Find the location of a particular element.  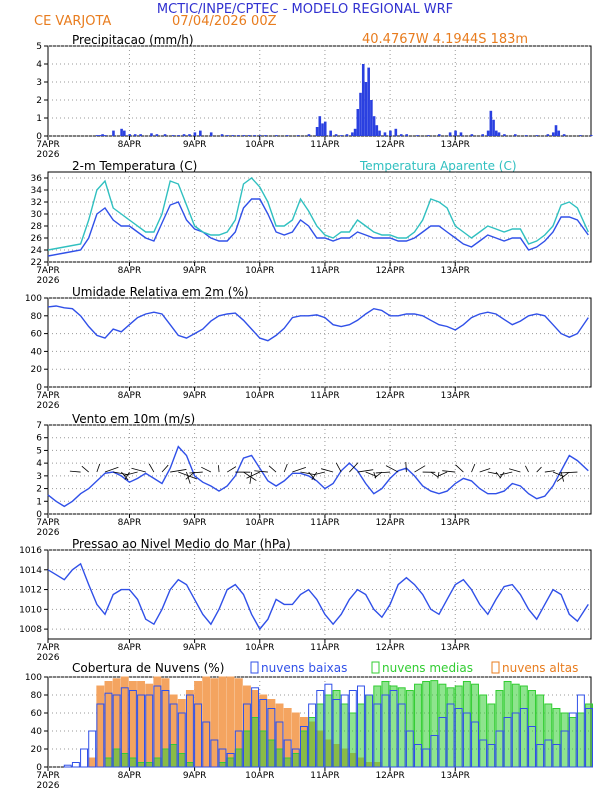

coords-label: 40.4767W 4.1944S 183m is located at coordinates (445, 39).